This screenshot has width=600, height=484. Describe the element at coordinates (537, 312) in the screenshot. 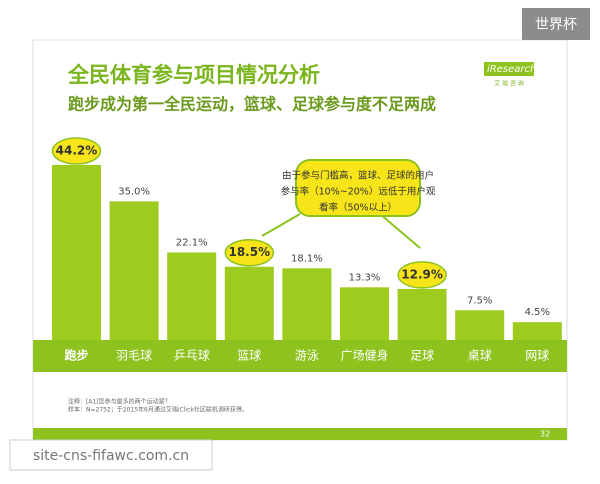

I see `value-label: 4.5%` at that location.